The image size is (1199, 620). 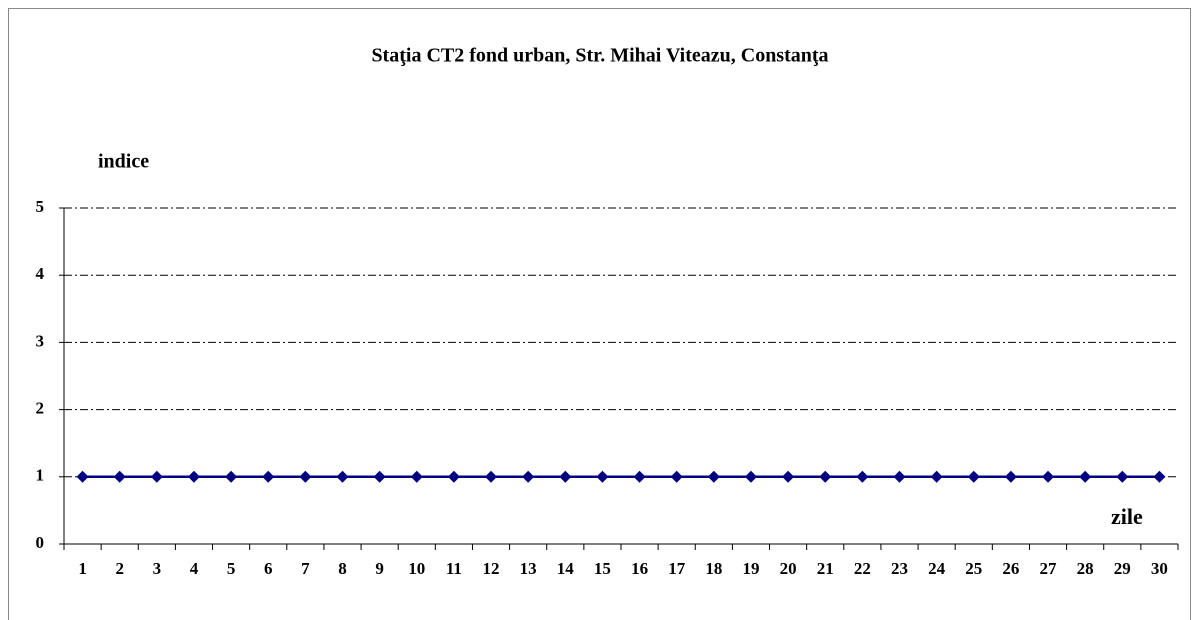 I want to click on x-tick-label: 28, so click(x=1085, y=568).